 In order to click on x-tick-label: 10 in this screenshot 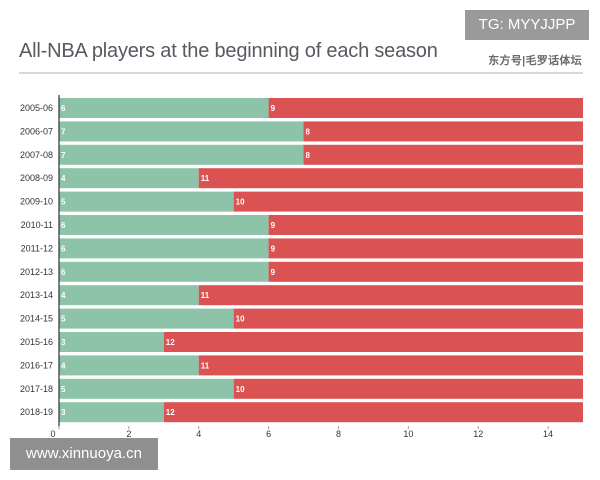, I will do `click(408, 434)`.